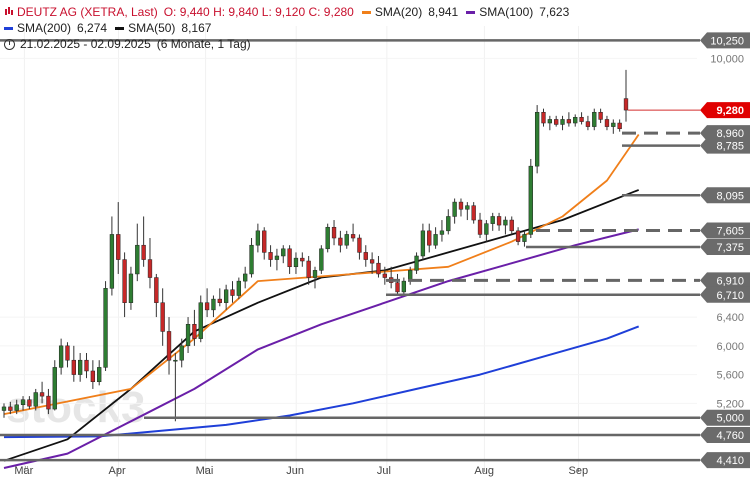 Image resolution: width=750 pixels, height=480 pixels. I want to click on clock-icon, so click(9, 44).